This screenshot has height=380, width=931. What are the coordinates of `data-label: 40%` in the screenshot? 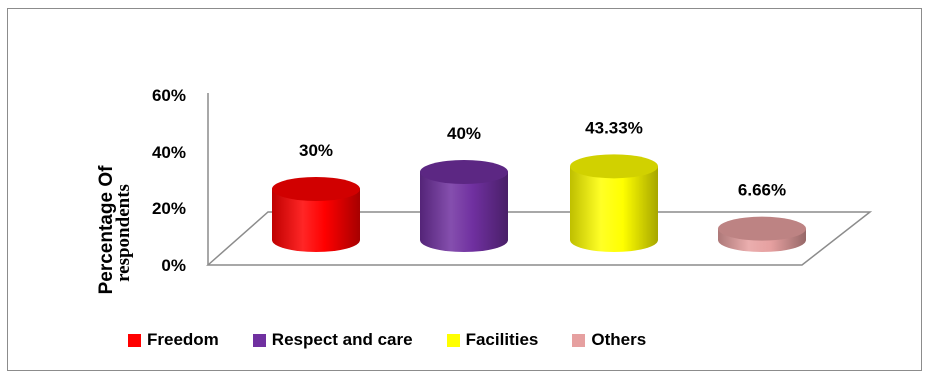 It's located at (464, 133).